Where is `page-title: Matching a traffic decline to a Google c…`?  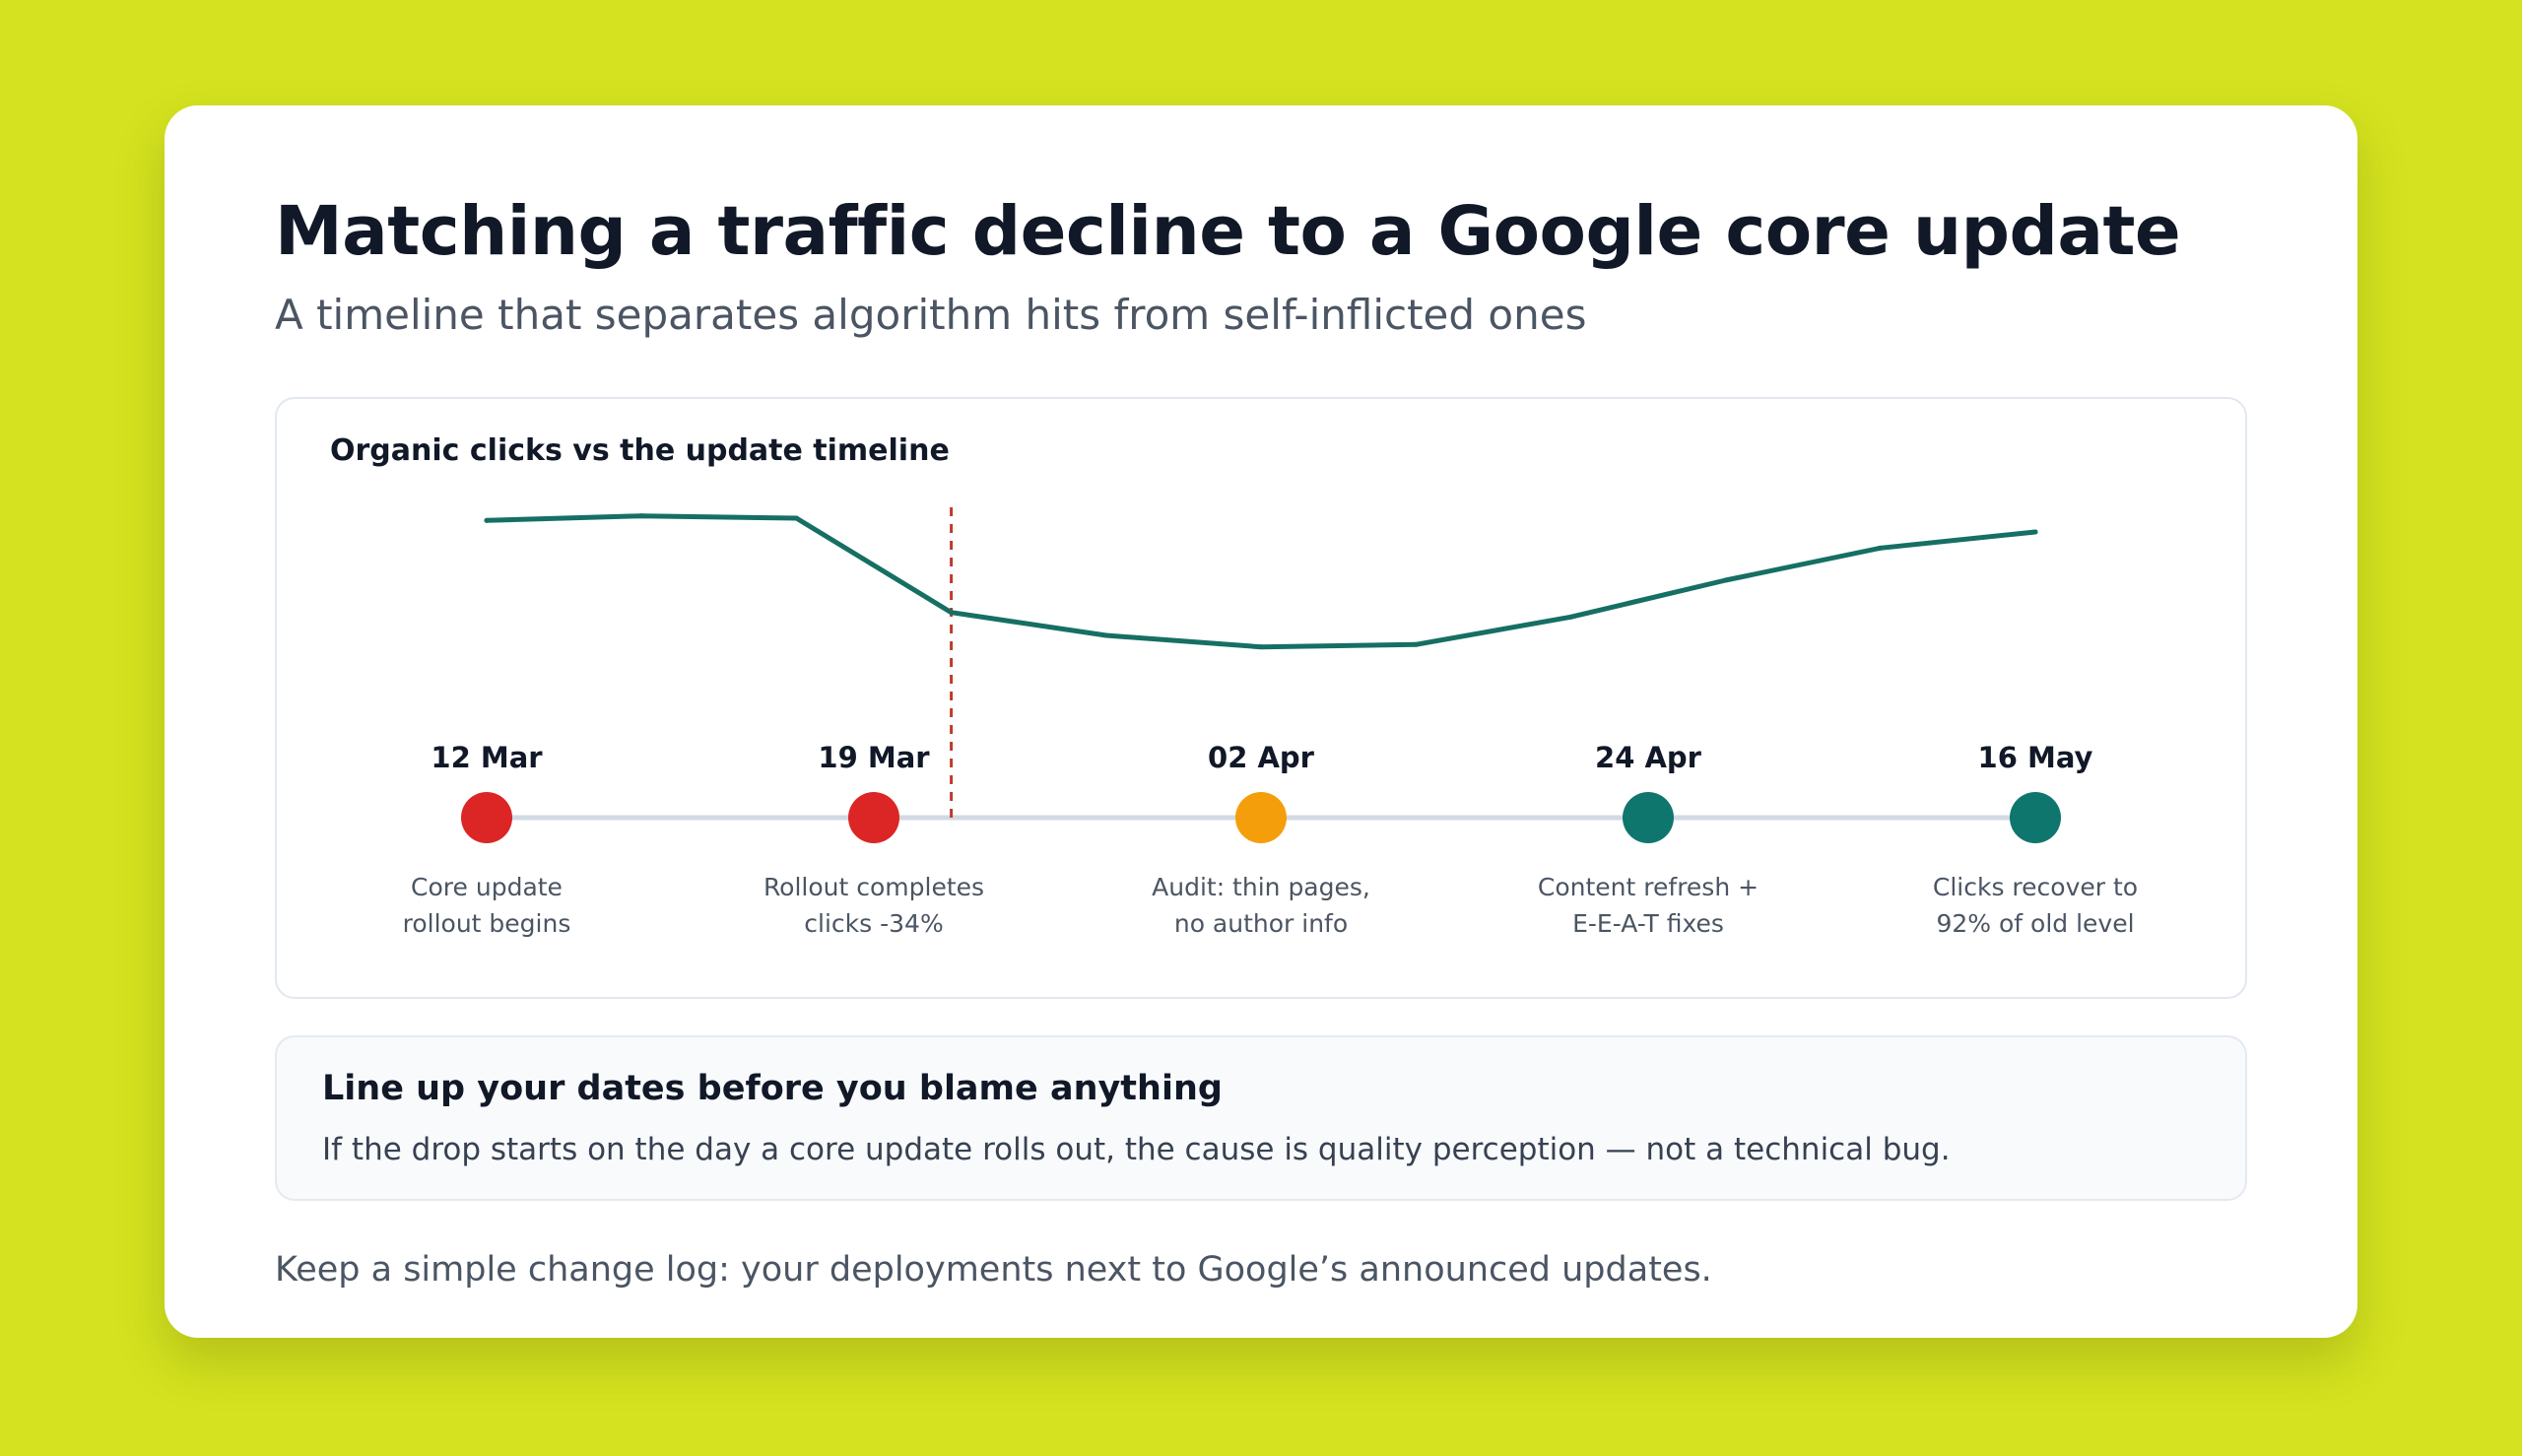 page-title: Matching a traffic decline to a Google c… is located at coordinates (1228, 231).